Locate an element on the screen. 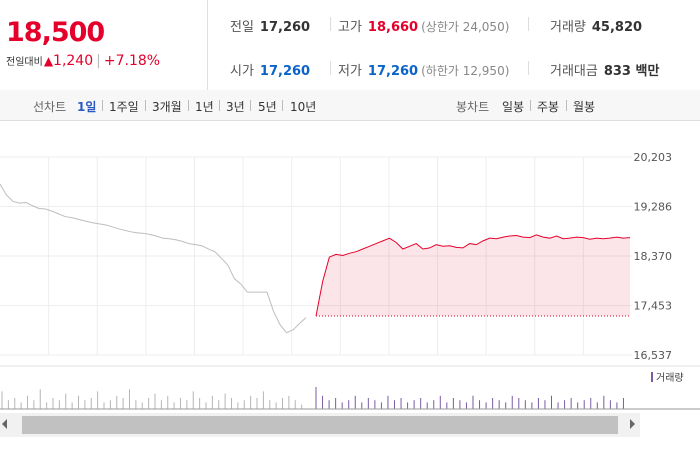  line-chart-label: 선차트 is located at coordinates (50, 107).